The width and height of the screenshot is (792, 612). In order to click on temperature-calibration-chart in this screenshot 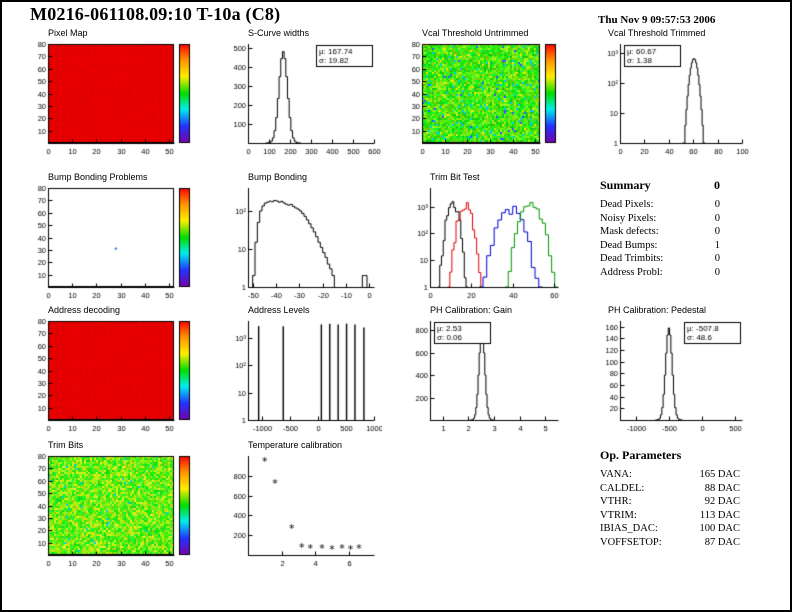, I will do `click(303, 510)`.